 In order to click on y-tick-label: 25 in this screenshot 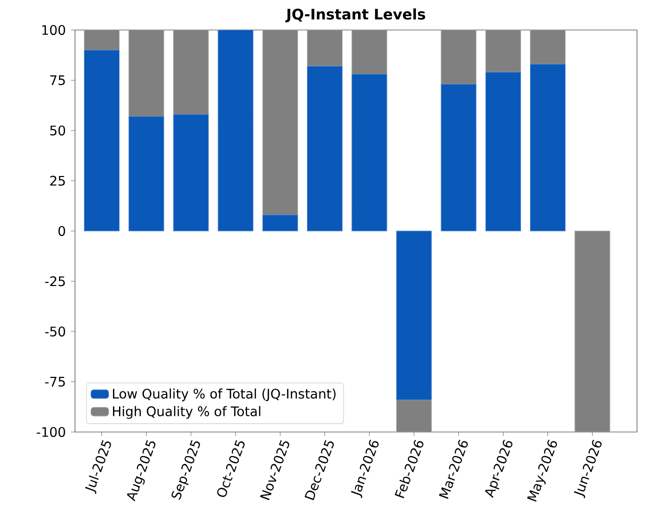, I will do `click(57, 181)`.